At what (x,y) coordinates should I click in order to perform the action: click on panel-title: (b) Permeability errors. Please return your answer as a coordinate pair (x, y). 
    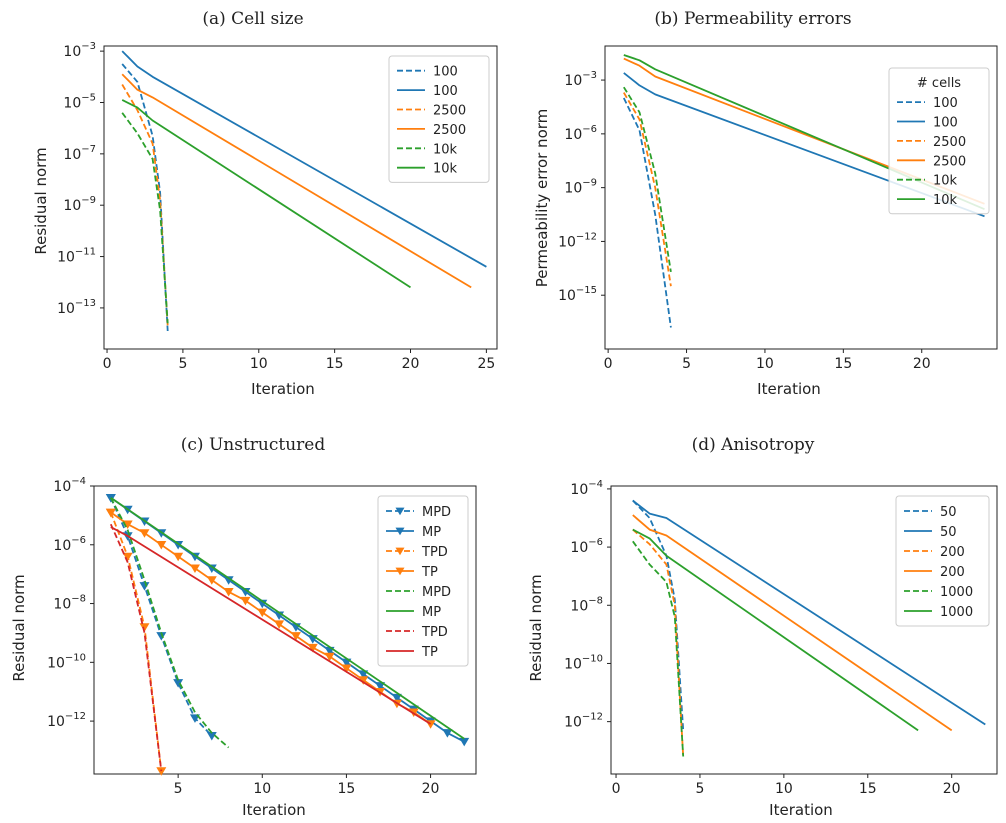
    Looking at the image, I should click on (752, 19).